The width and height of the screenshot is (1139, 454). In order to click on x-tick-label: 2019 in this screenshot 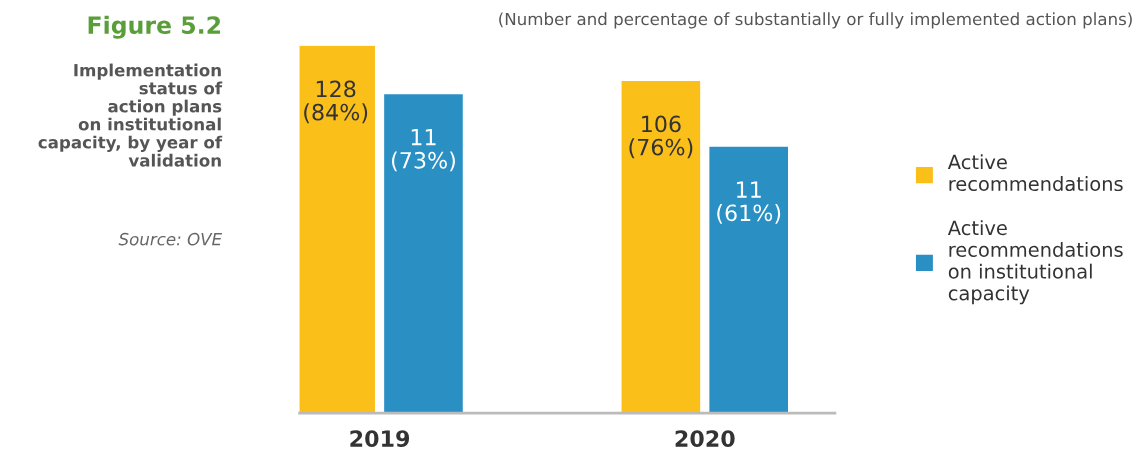, I will do `click(380, 439)`.